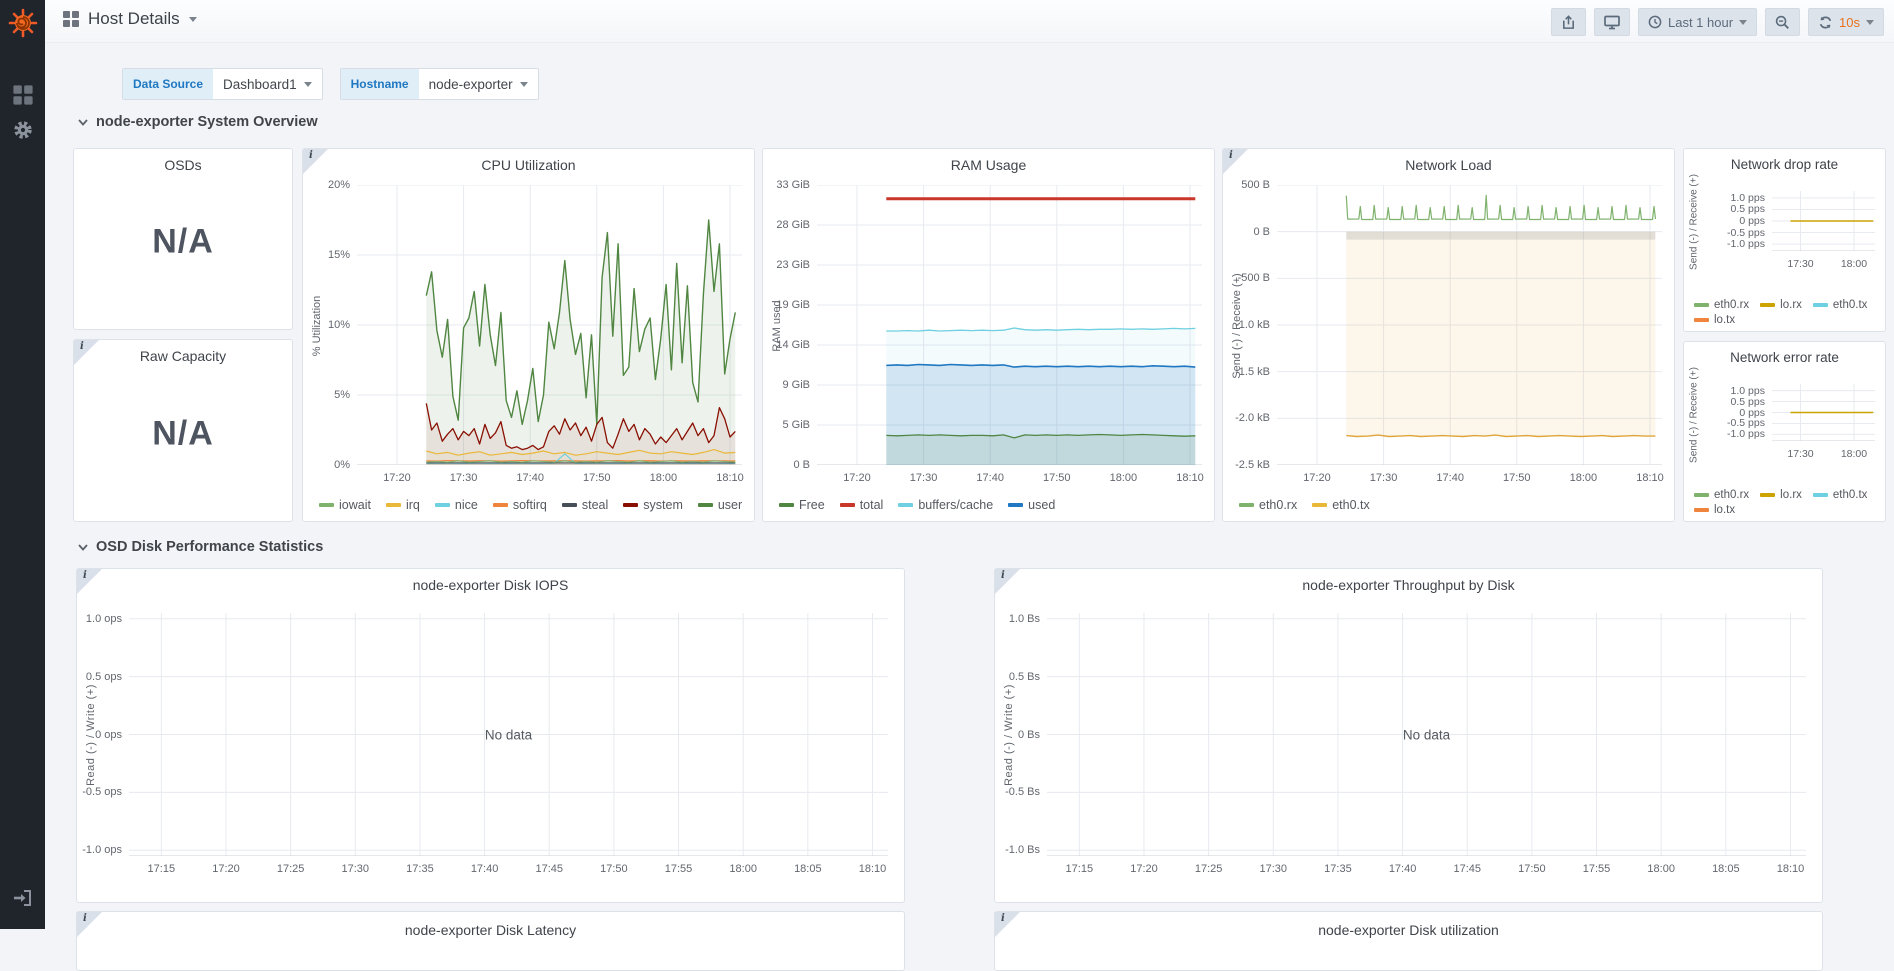 Image resolution: width=1894 pixels, height=971 pixels. What do you see at coordinates (1517, 478) in the screenshot?
I see `x-tick-label: 17:50` at bounding box center [1517, 478].